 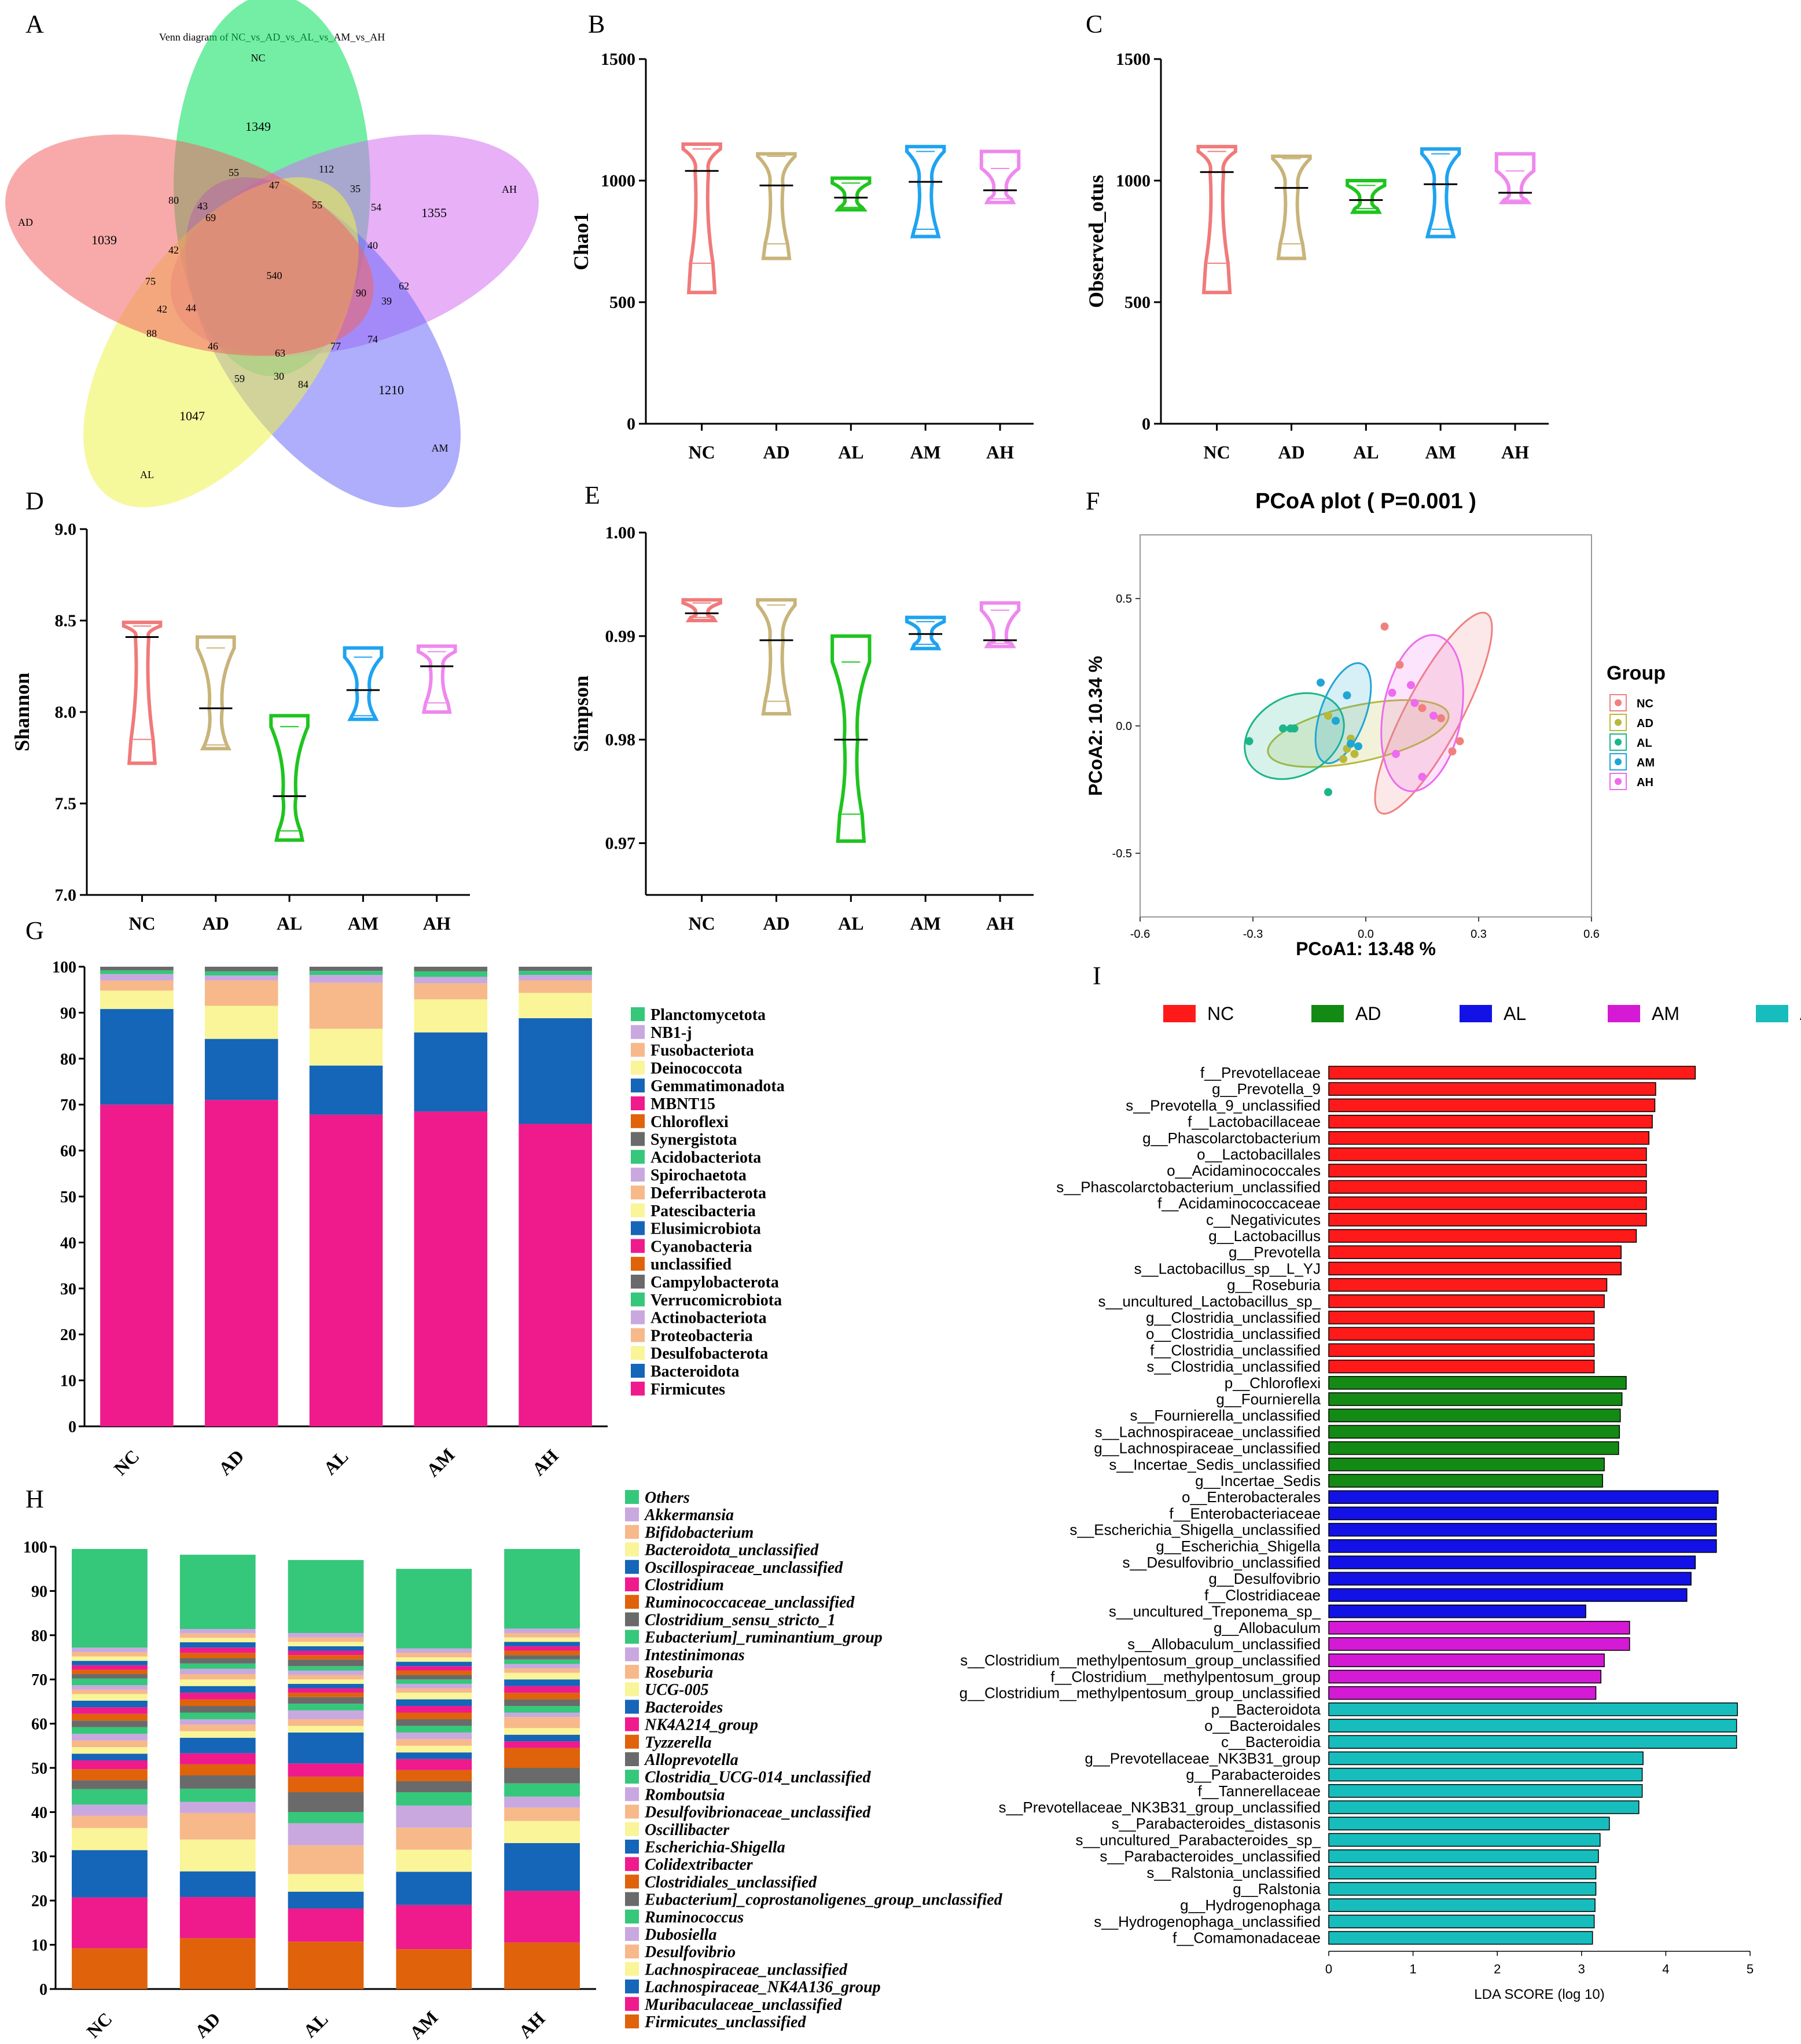 I want to click on y-tick-label: 20, so click(x=68, y=1335).